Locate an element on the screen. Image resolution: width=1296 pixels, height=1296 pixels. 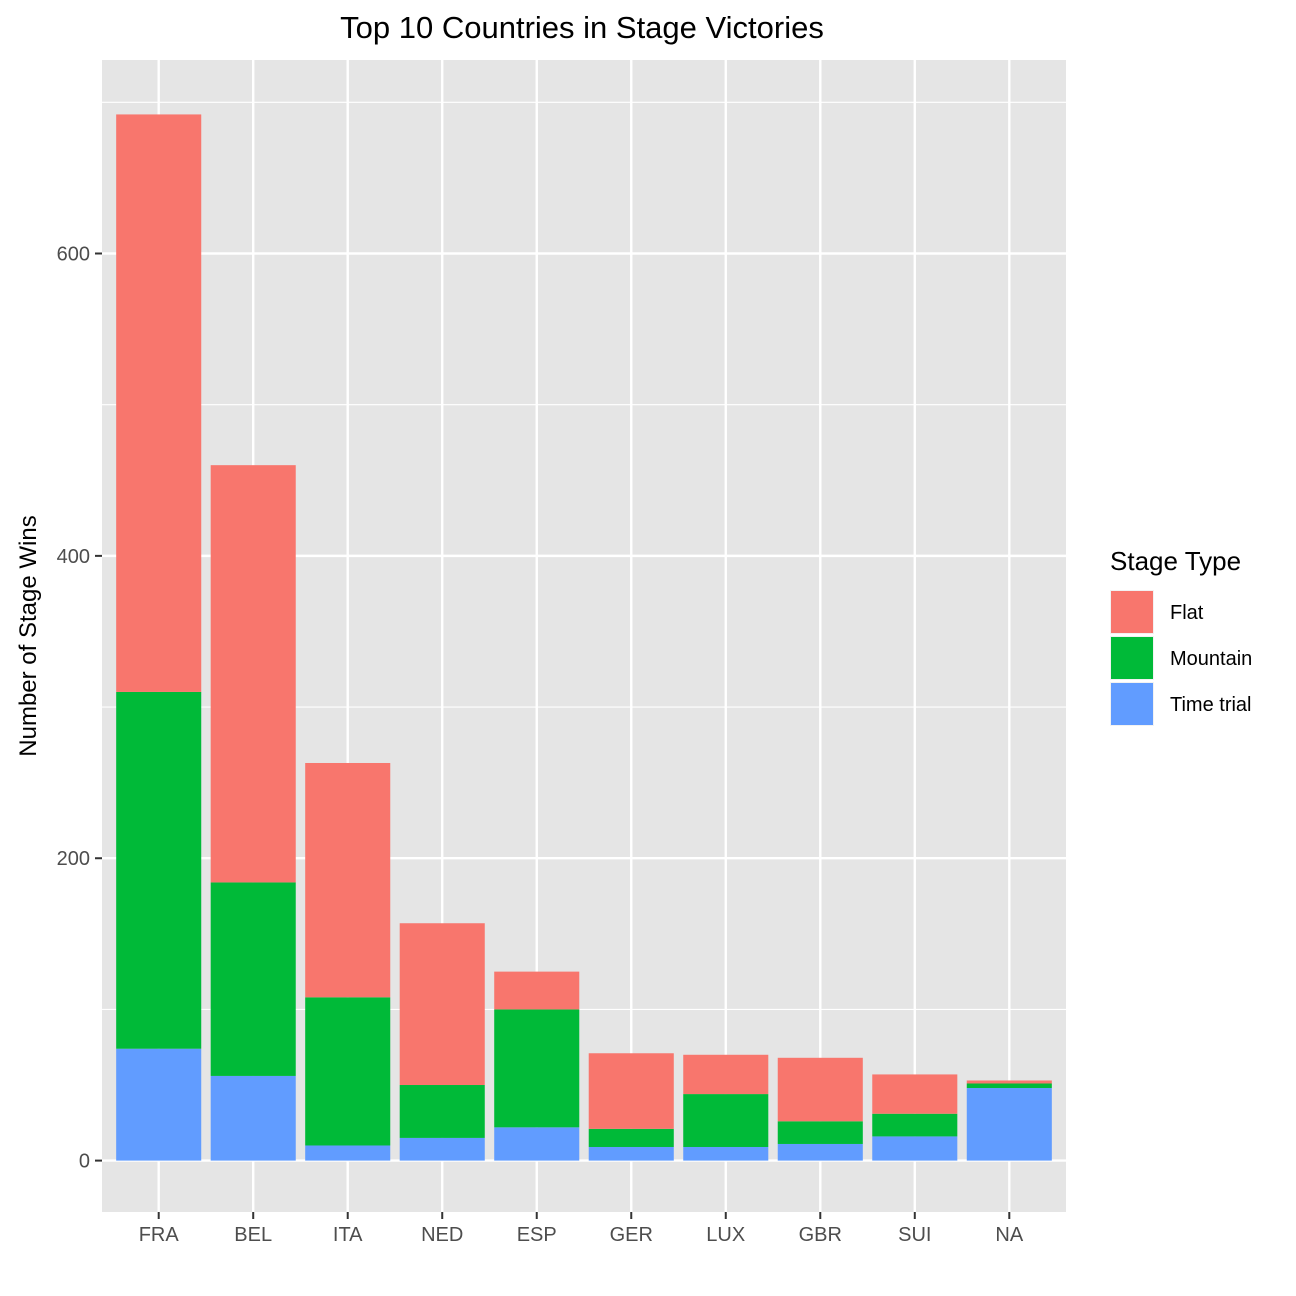
bar-esp-mountain is located at coordinates (537, 1068).